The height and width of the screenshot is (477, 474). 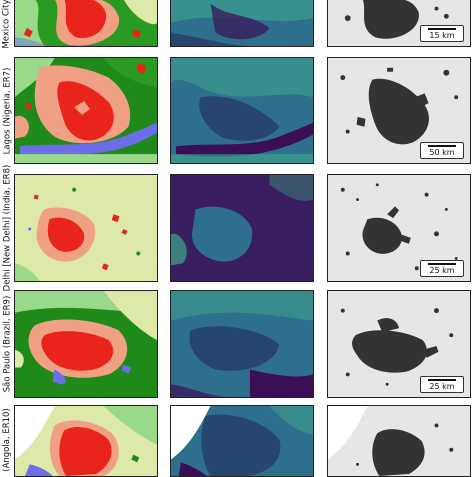 I want to click on row-label-lagos: Lagos (Nigeria, ER7), so click(x=7, y=110).